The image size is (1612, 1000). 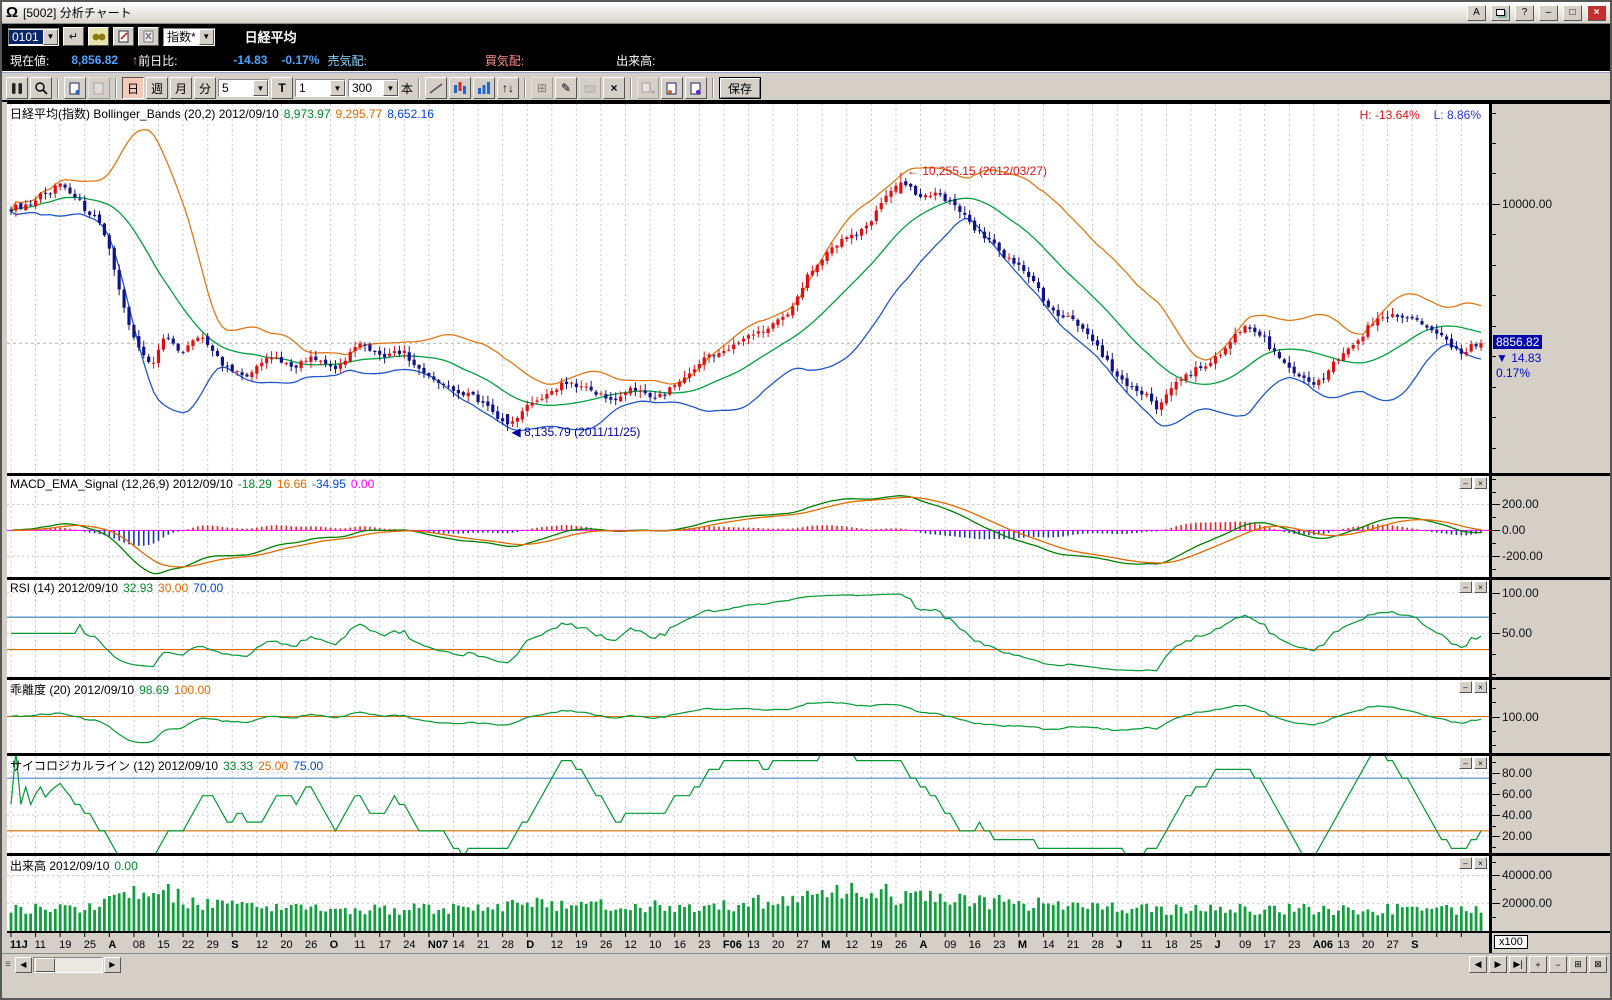 I want to click on psychological-minimize-button: –, so click(x=1465, y=763).